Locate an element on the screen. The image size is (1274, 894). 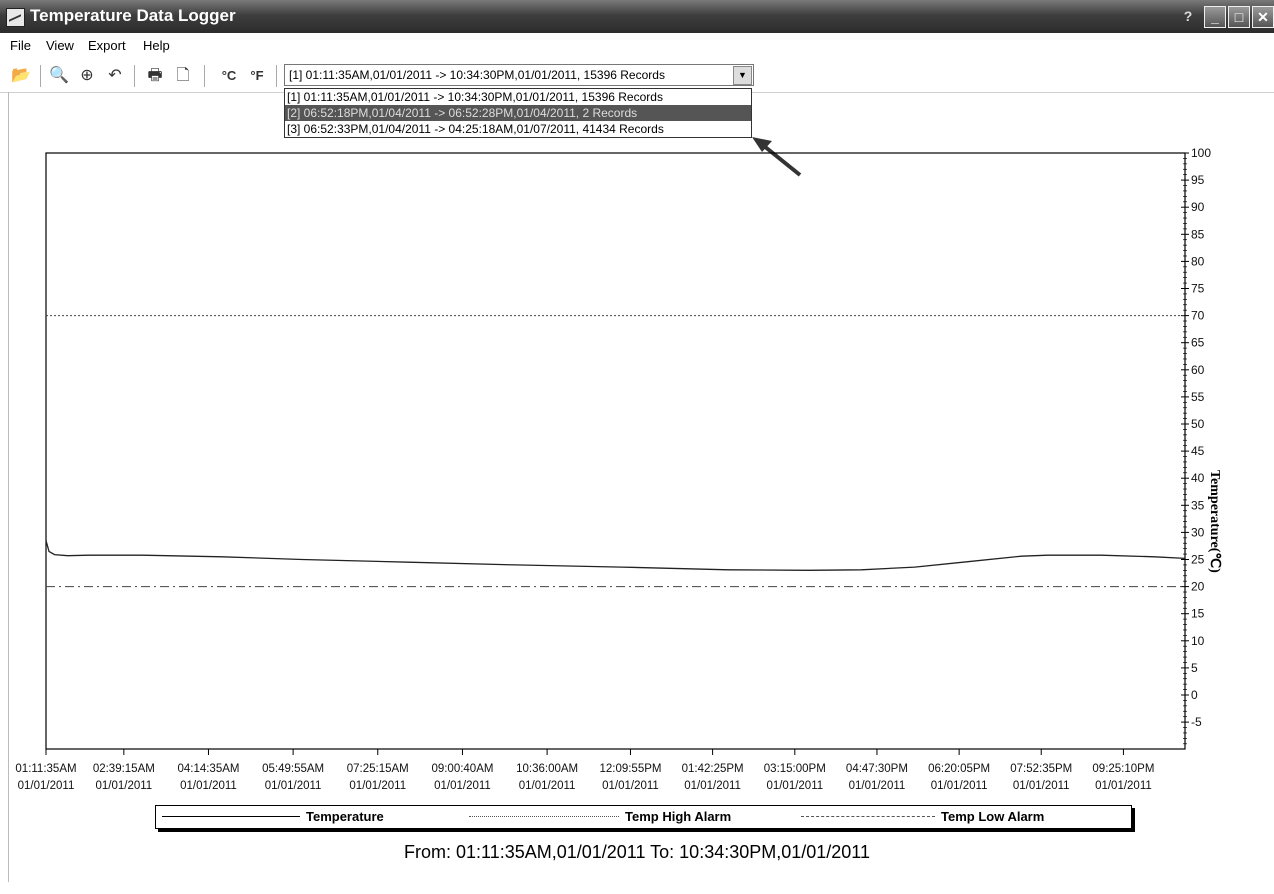
help-button: ? is located at coordinates (1188, 16).